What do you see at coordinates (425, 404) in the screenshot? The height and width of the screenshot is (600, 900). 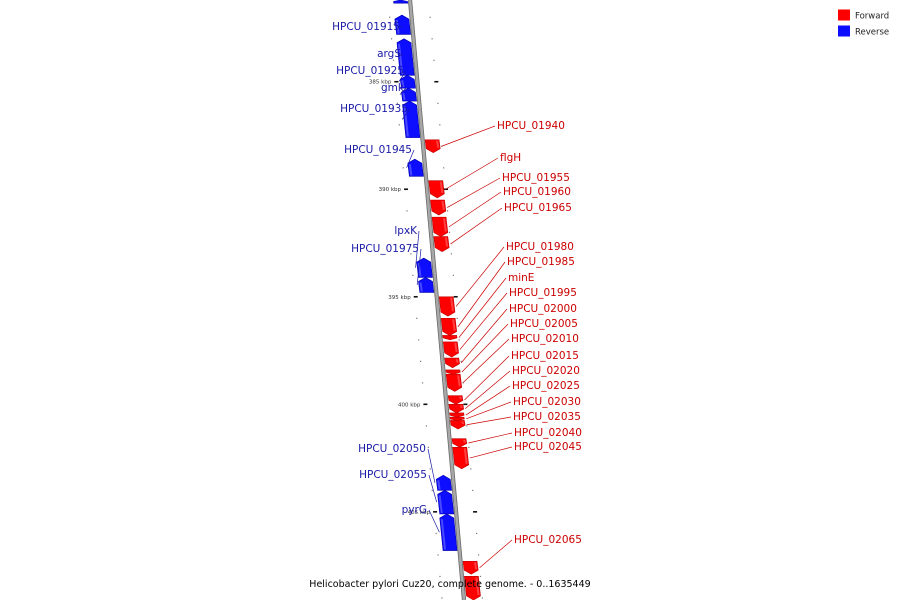 I see `major-tick-left` at bounding box center [425, 404].